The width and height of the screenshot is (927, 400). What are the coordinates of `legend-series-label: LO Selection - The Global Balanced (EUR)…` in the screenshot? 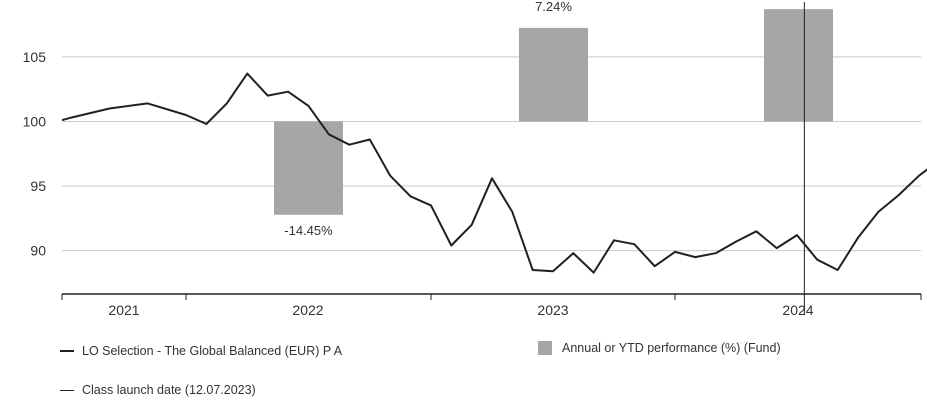 It's located at (212, 351).